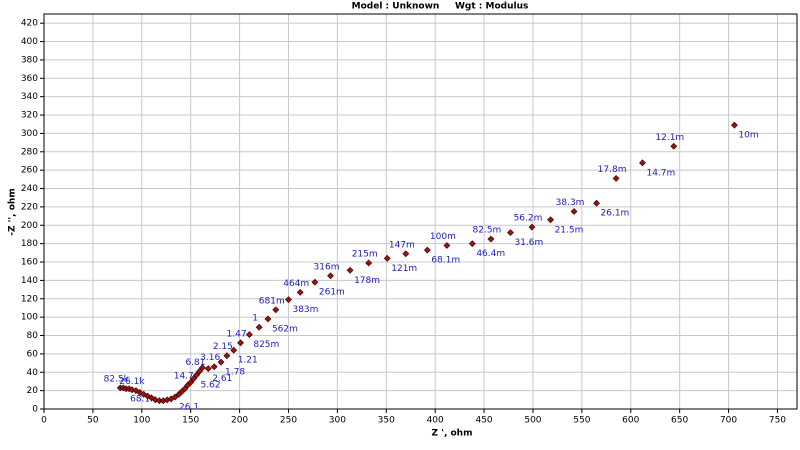  I want to click on y-tick-label: 100, so click(29, 318).